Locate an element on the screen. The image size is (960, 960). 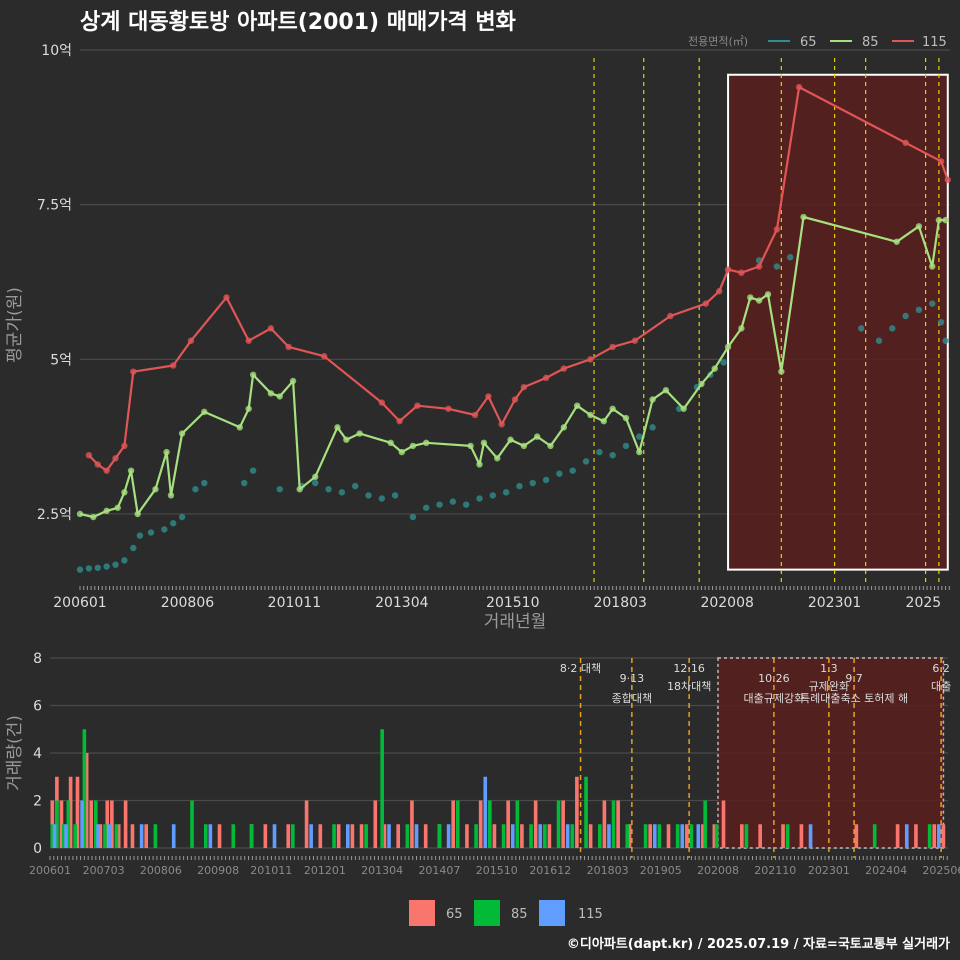
legend-title: 전용면적(㎡) is located at coordinates (718, 41).